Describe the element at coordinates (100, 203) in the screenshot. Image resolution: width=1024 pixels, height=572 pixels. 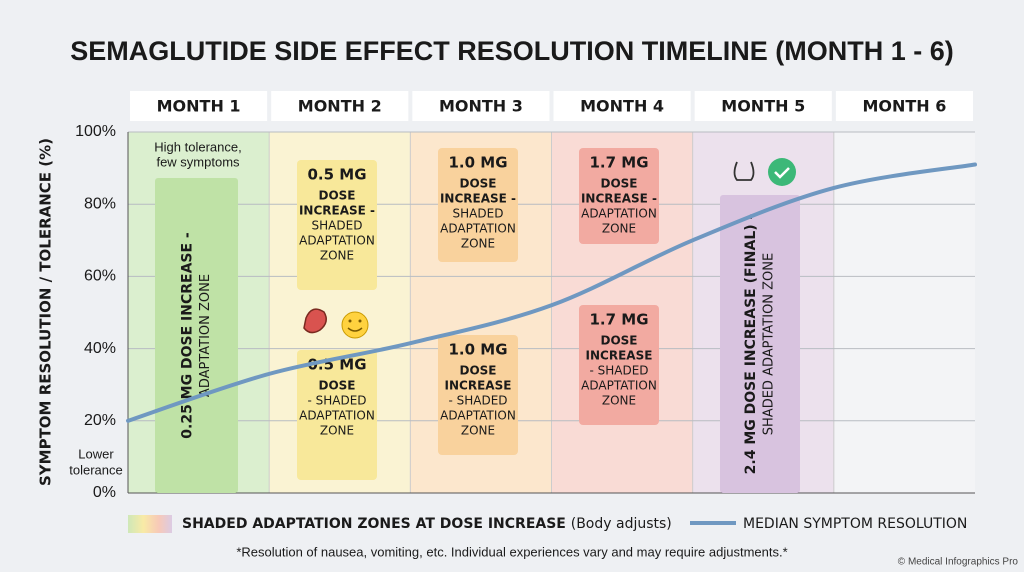
I see `y-tick-label: 80%` at that location.